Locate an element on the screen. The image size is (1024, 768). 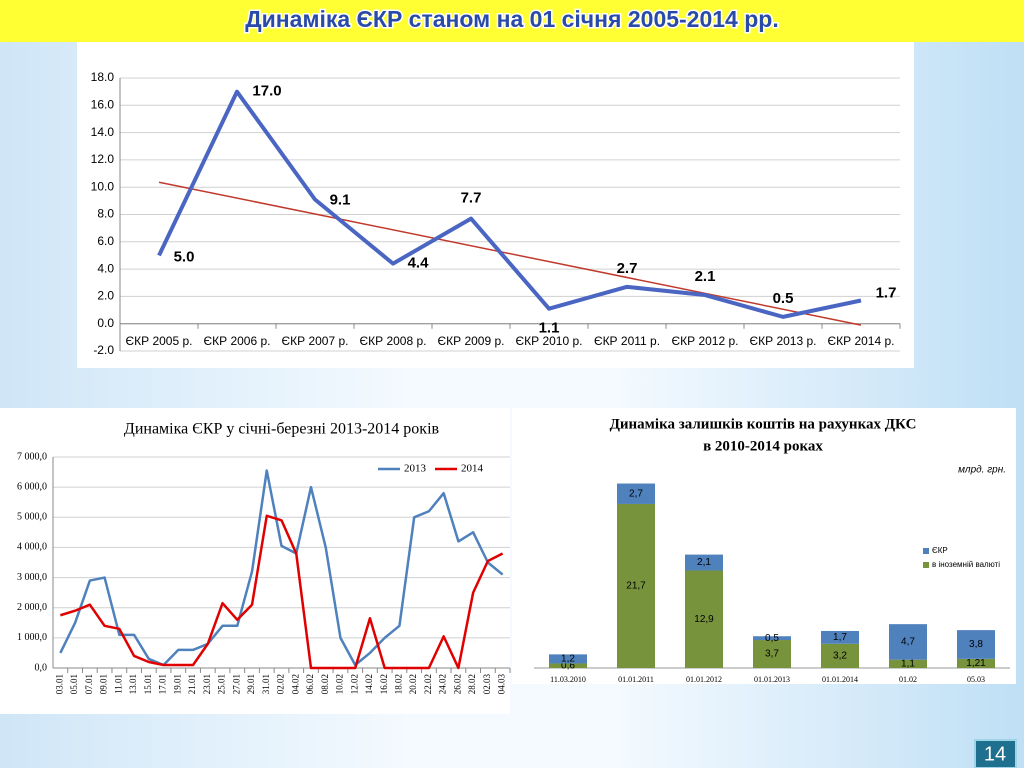
y-tick-label: 0,0 is located at coordinates (41, 667).